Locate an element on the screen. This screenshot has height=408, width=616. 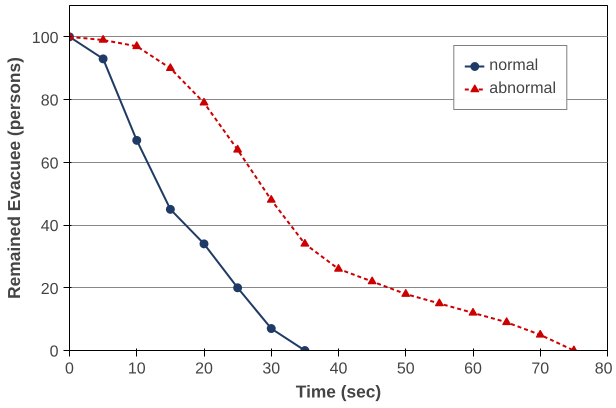
y-tick-label: 100 is located at coordinates (45, 38).